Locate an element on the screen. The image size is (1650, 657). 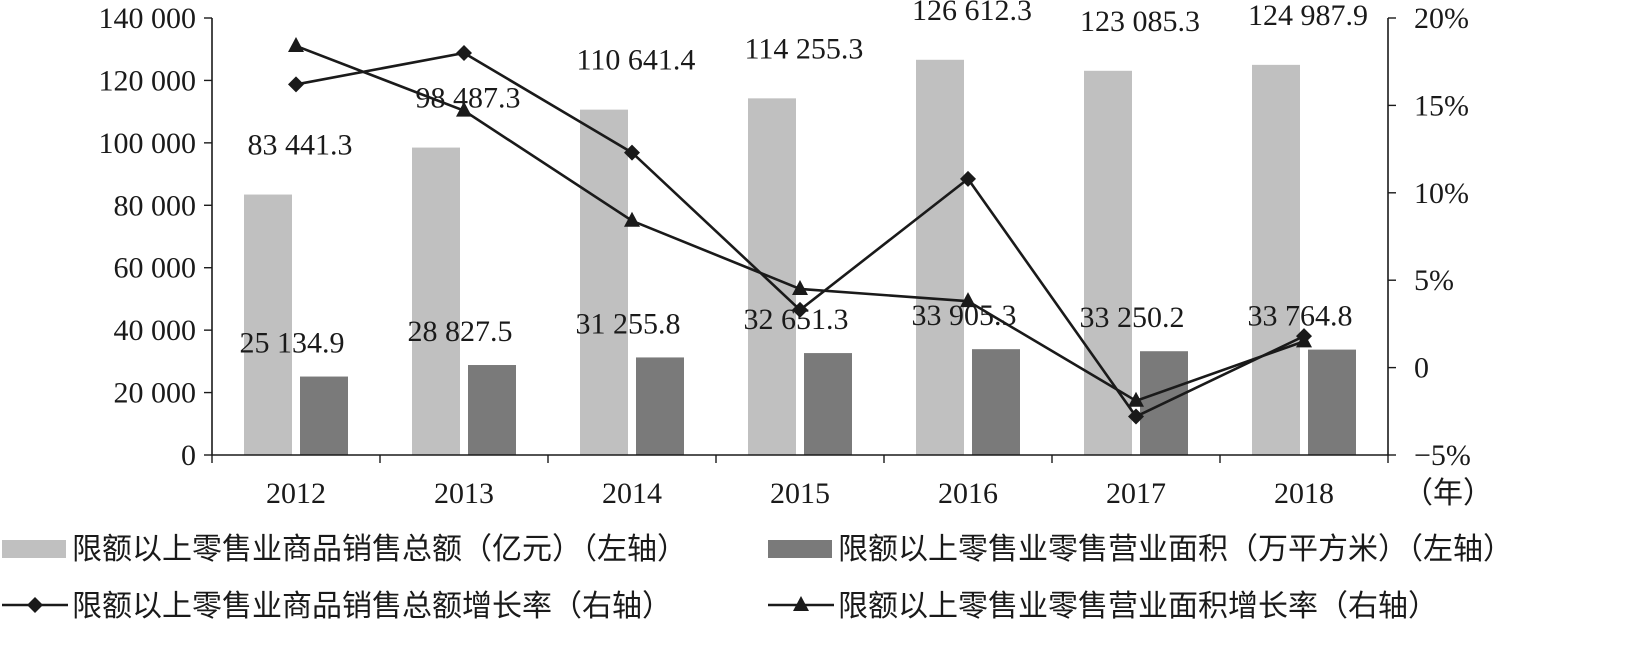
left-tick-label: 120 000 is located at coordinates (148, 80).